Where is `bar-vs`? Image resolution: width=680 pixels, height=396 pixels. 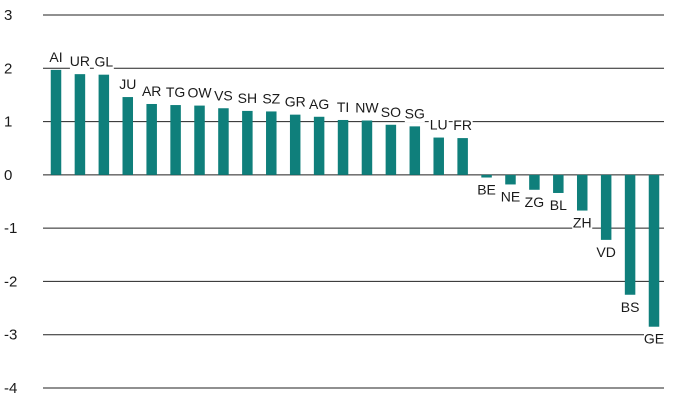
bar-vs is located at coordinates (223, 141).